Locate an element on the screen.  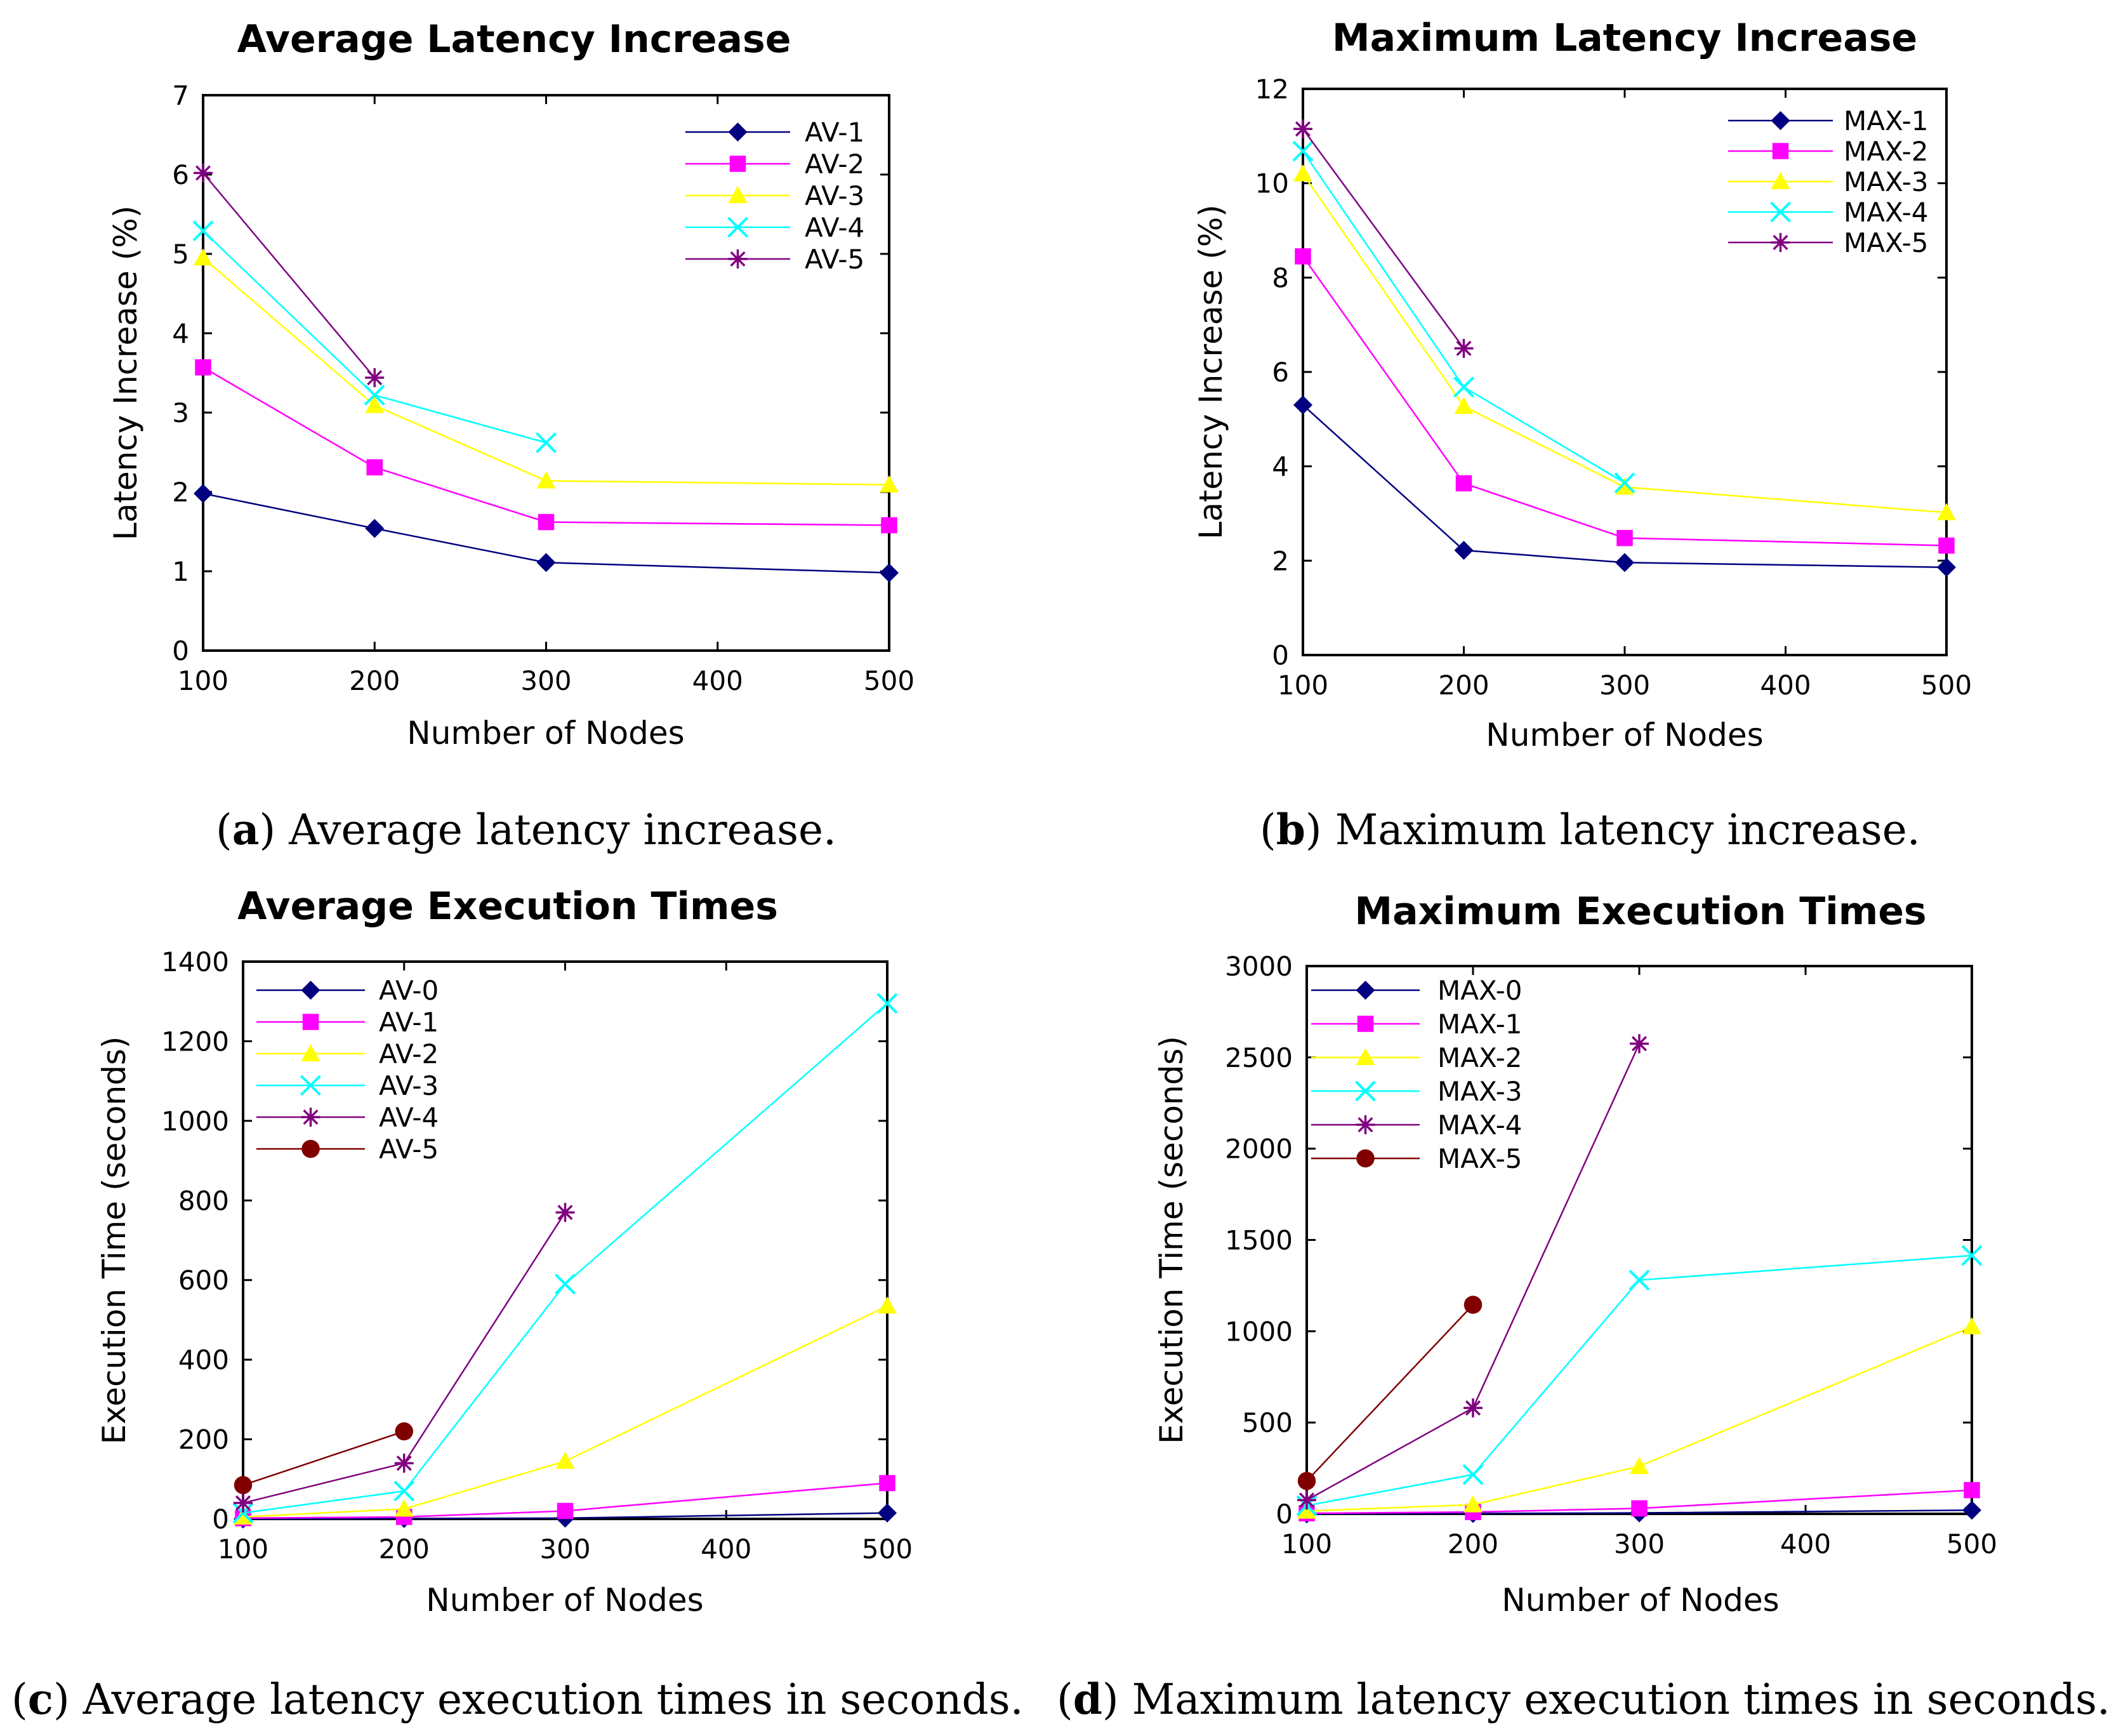
y-tick-label: 2000 is located at coordinates (1259, 1149).